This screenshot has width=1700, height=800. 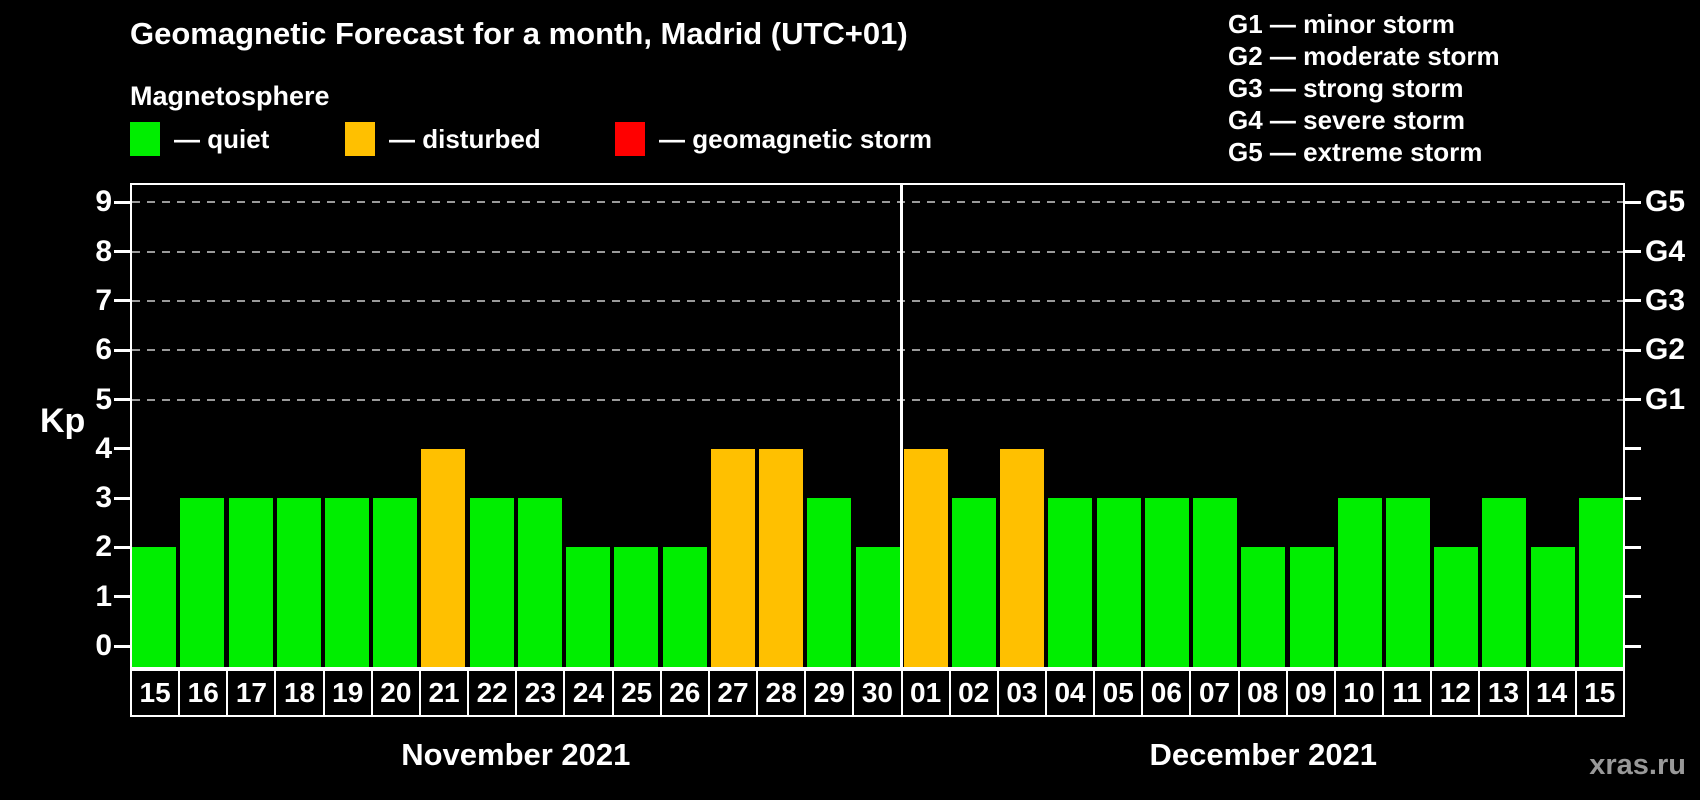 I want to click on day-label-november-21: 21, so click(x=445, y=693).